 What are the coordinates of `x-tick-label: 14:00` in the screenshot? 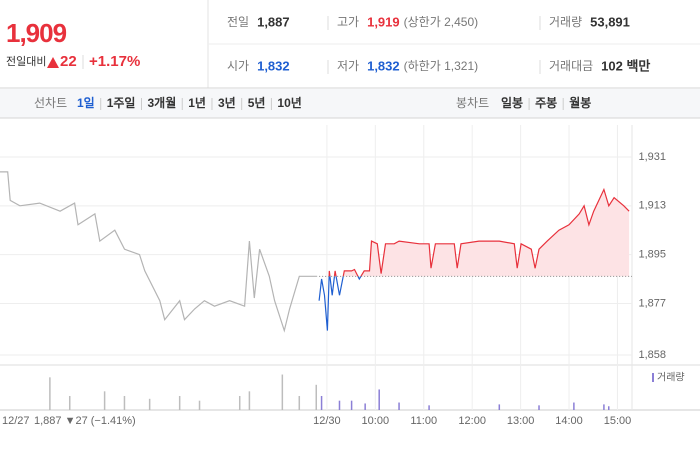 It's located at (569, 421).